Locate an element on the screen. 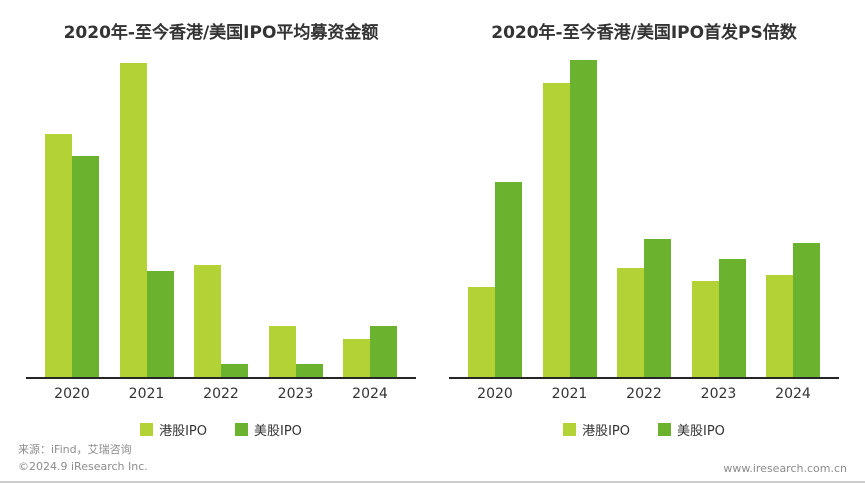 Image resolution: width=865 pixels, height=483 pixels. chart-title: 2020年-至今香港/美国IPO平均募资金额 is located at coordinates (221, 33).